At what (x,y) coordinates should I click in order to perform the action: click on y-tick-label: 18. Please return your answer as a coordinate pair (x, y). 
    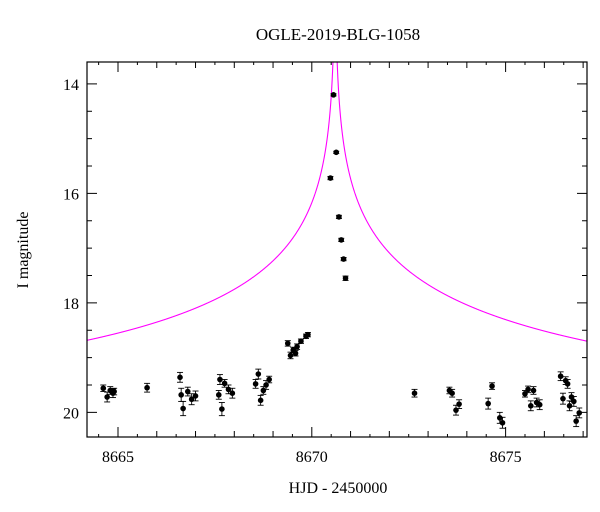
    Looking at the image, I should click on (71, 304).